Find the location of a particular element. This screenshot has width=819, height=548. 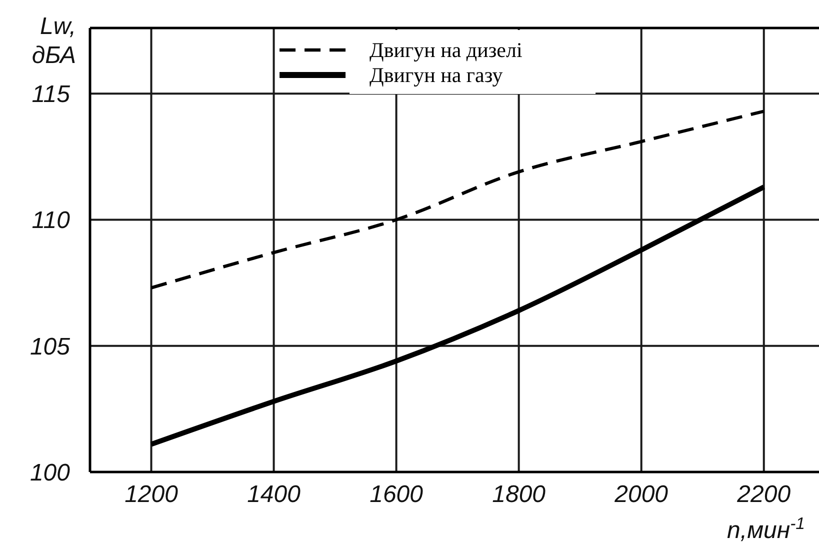

legend-label: Двигун на газу is located at coordinates (437, 75).